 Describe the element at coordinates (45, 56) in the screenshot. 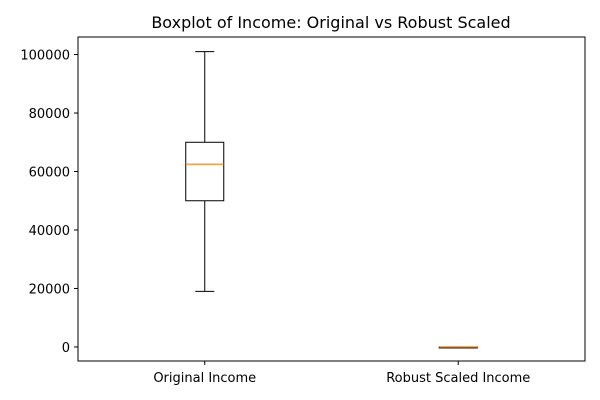

I see `y-tick-label: 100000` at that location.